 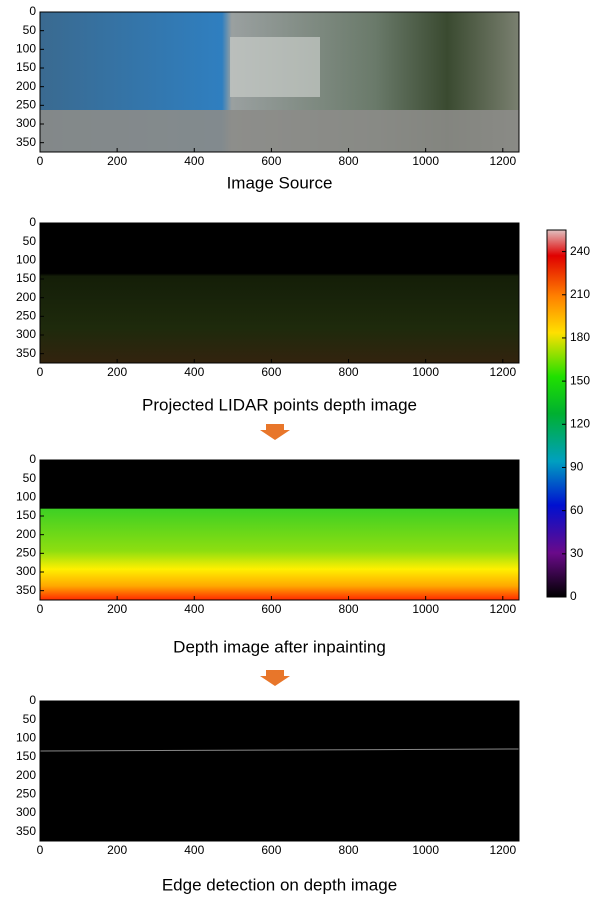 I want to click on image-edge, so click(x=279, y=750).